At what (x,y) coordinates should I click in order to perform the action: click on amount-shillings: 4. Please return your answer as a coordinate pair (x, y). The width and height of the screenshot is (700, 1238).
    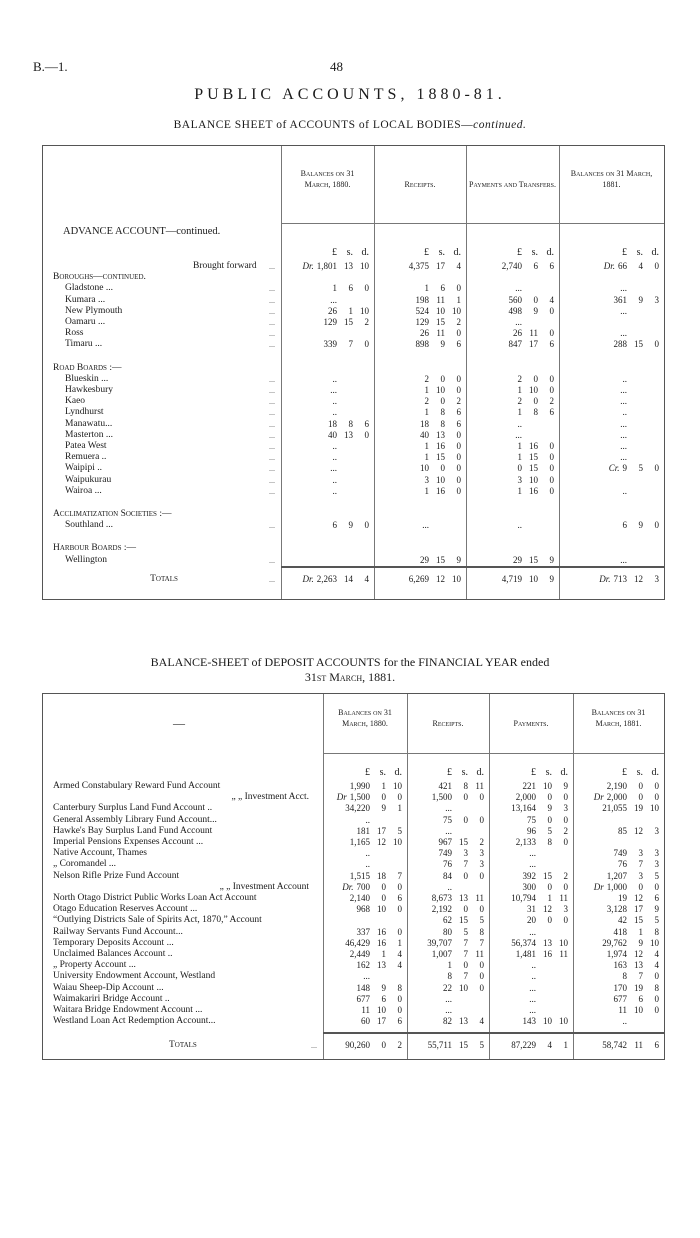
    Looking at the image, I should click on (550, 1045).